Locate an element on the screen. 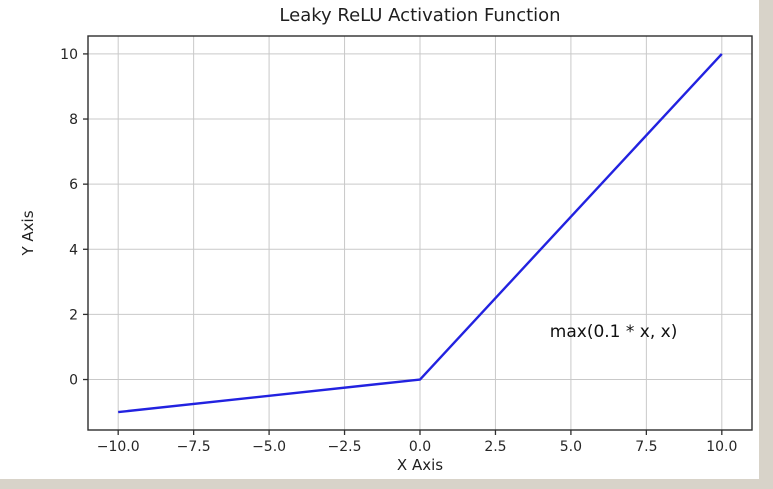 The image size is (773, 489). x-tick-label: −5.0 is located at coordinates (269, 447).